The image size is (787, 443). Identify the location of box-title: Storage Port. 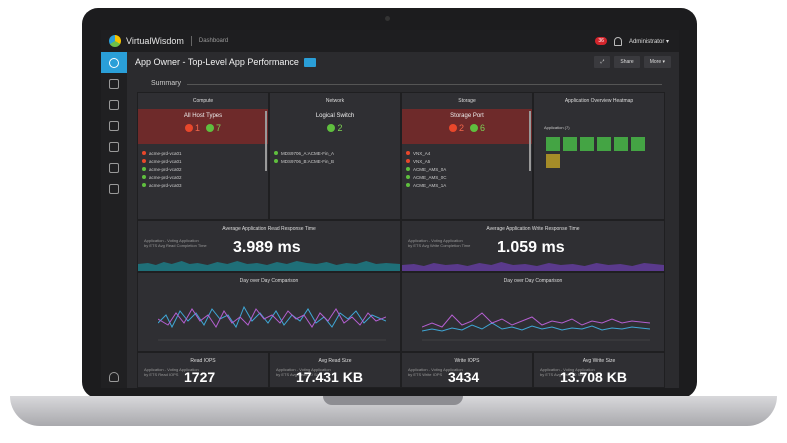
(467, 116).